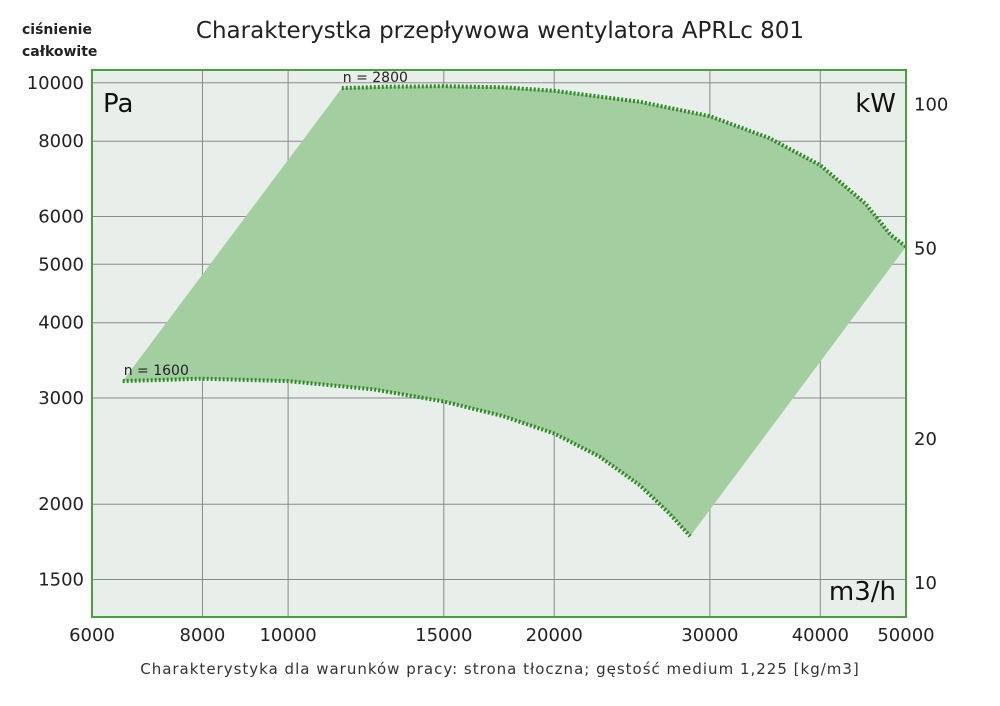 The image size is (1000, 706). What do you see at coordinates (862, 592) in the screenshot?
I see `x-unit-label: m3/h` at bounding box center [862, 592].